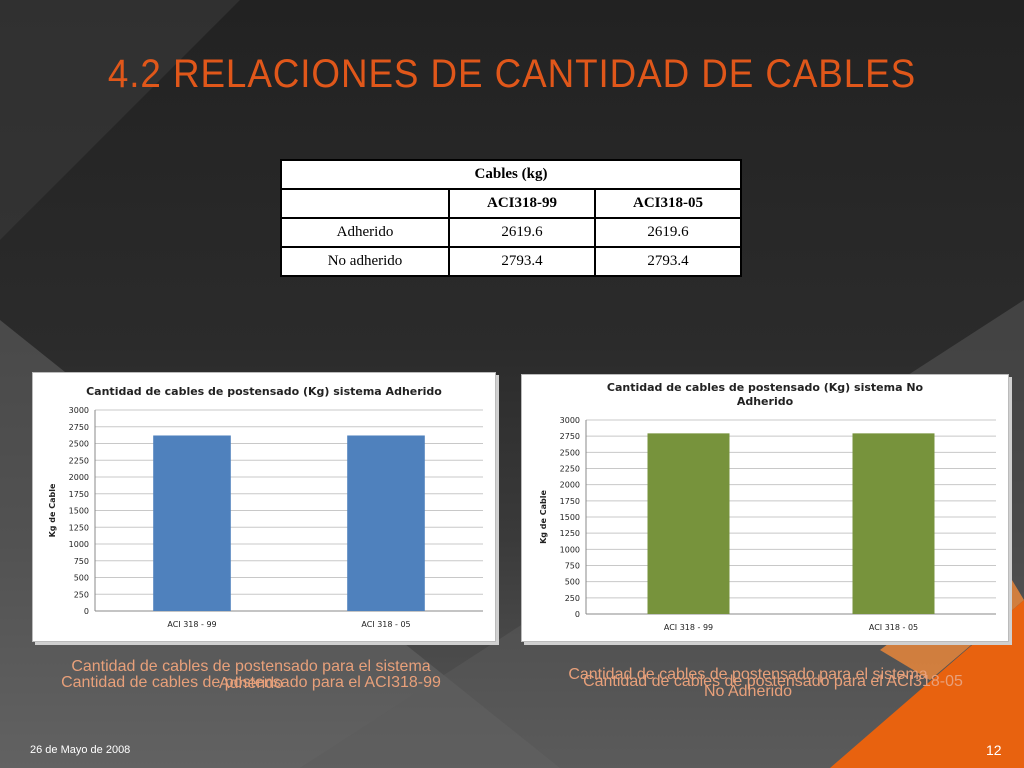 The width and height of the screenshot is (1024, 768). Describe the element at coordinates (365, 261) in the screenshot. I see `row-label: No adherido` at that location.